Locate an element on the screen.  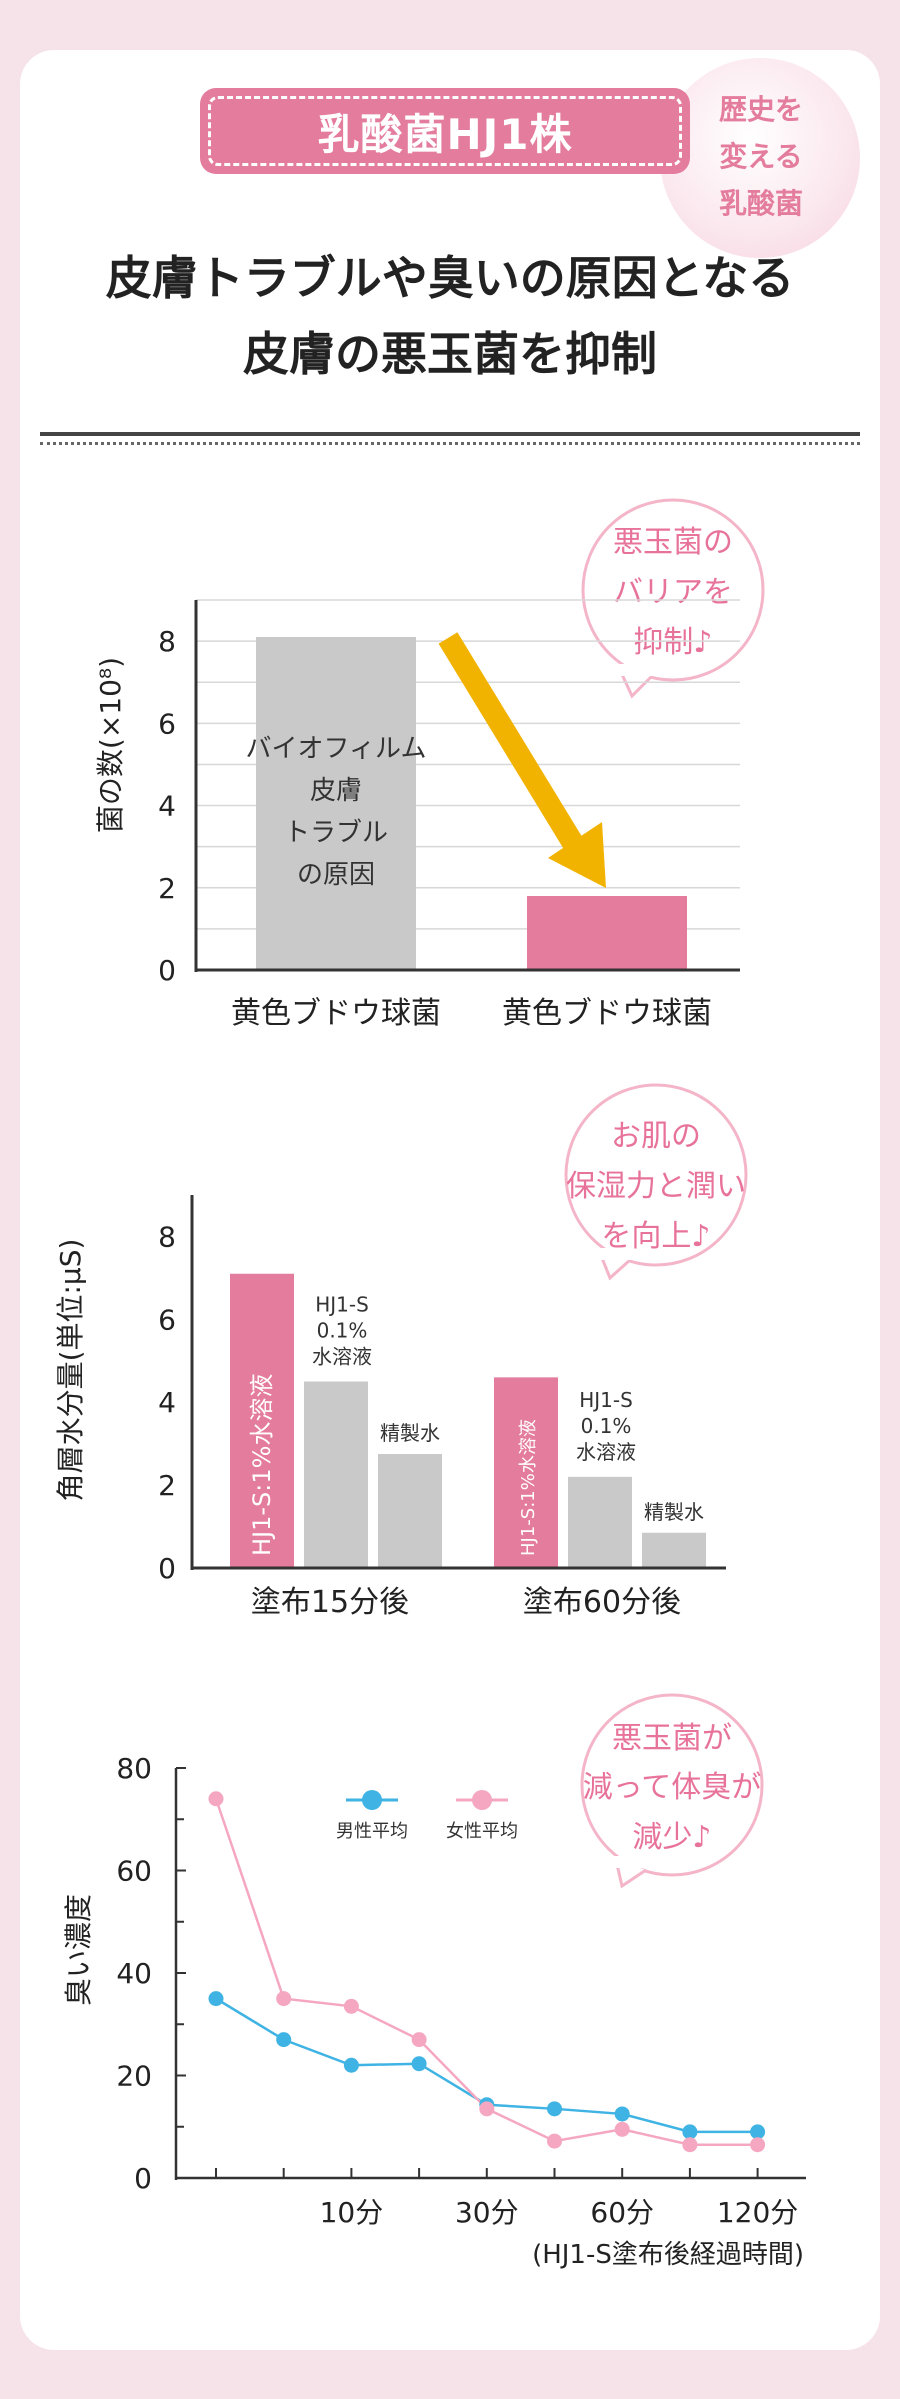
bubble-line: を向上♪ is located at coordinates (655, 1236).